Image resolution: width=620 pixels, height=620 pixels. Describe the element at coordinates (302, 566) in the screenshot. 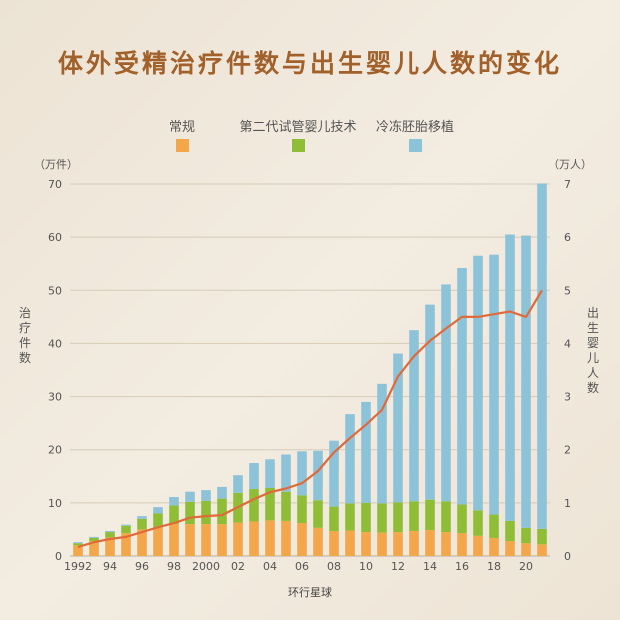

I see `x-tick-label: 06` at that location.